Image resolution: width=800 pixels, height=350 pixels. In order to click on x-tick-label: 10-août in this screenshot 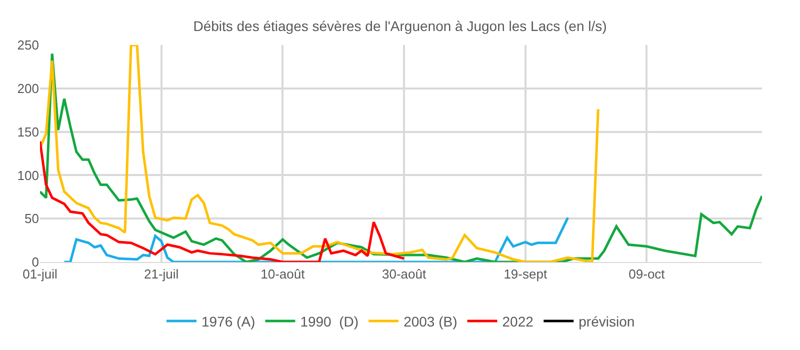, I will do `click(283, 274)`.